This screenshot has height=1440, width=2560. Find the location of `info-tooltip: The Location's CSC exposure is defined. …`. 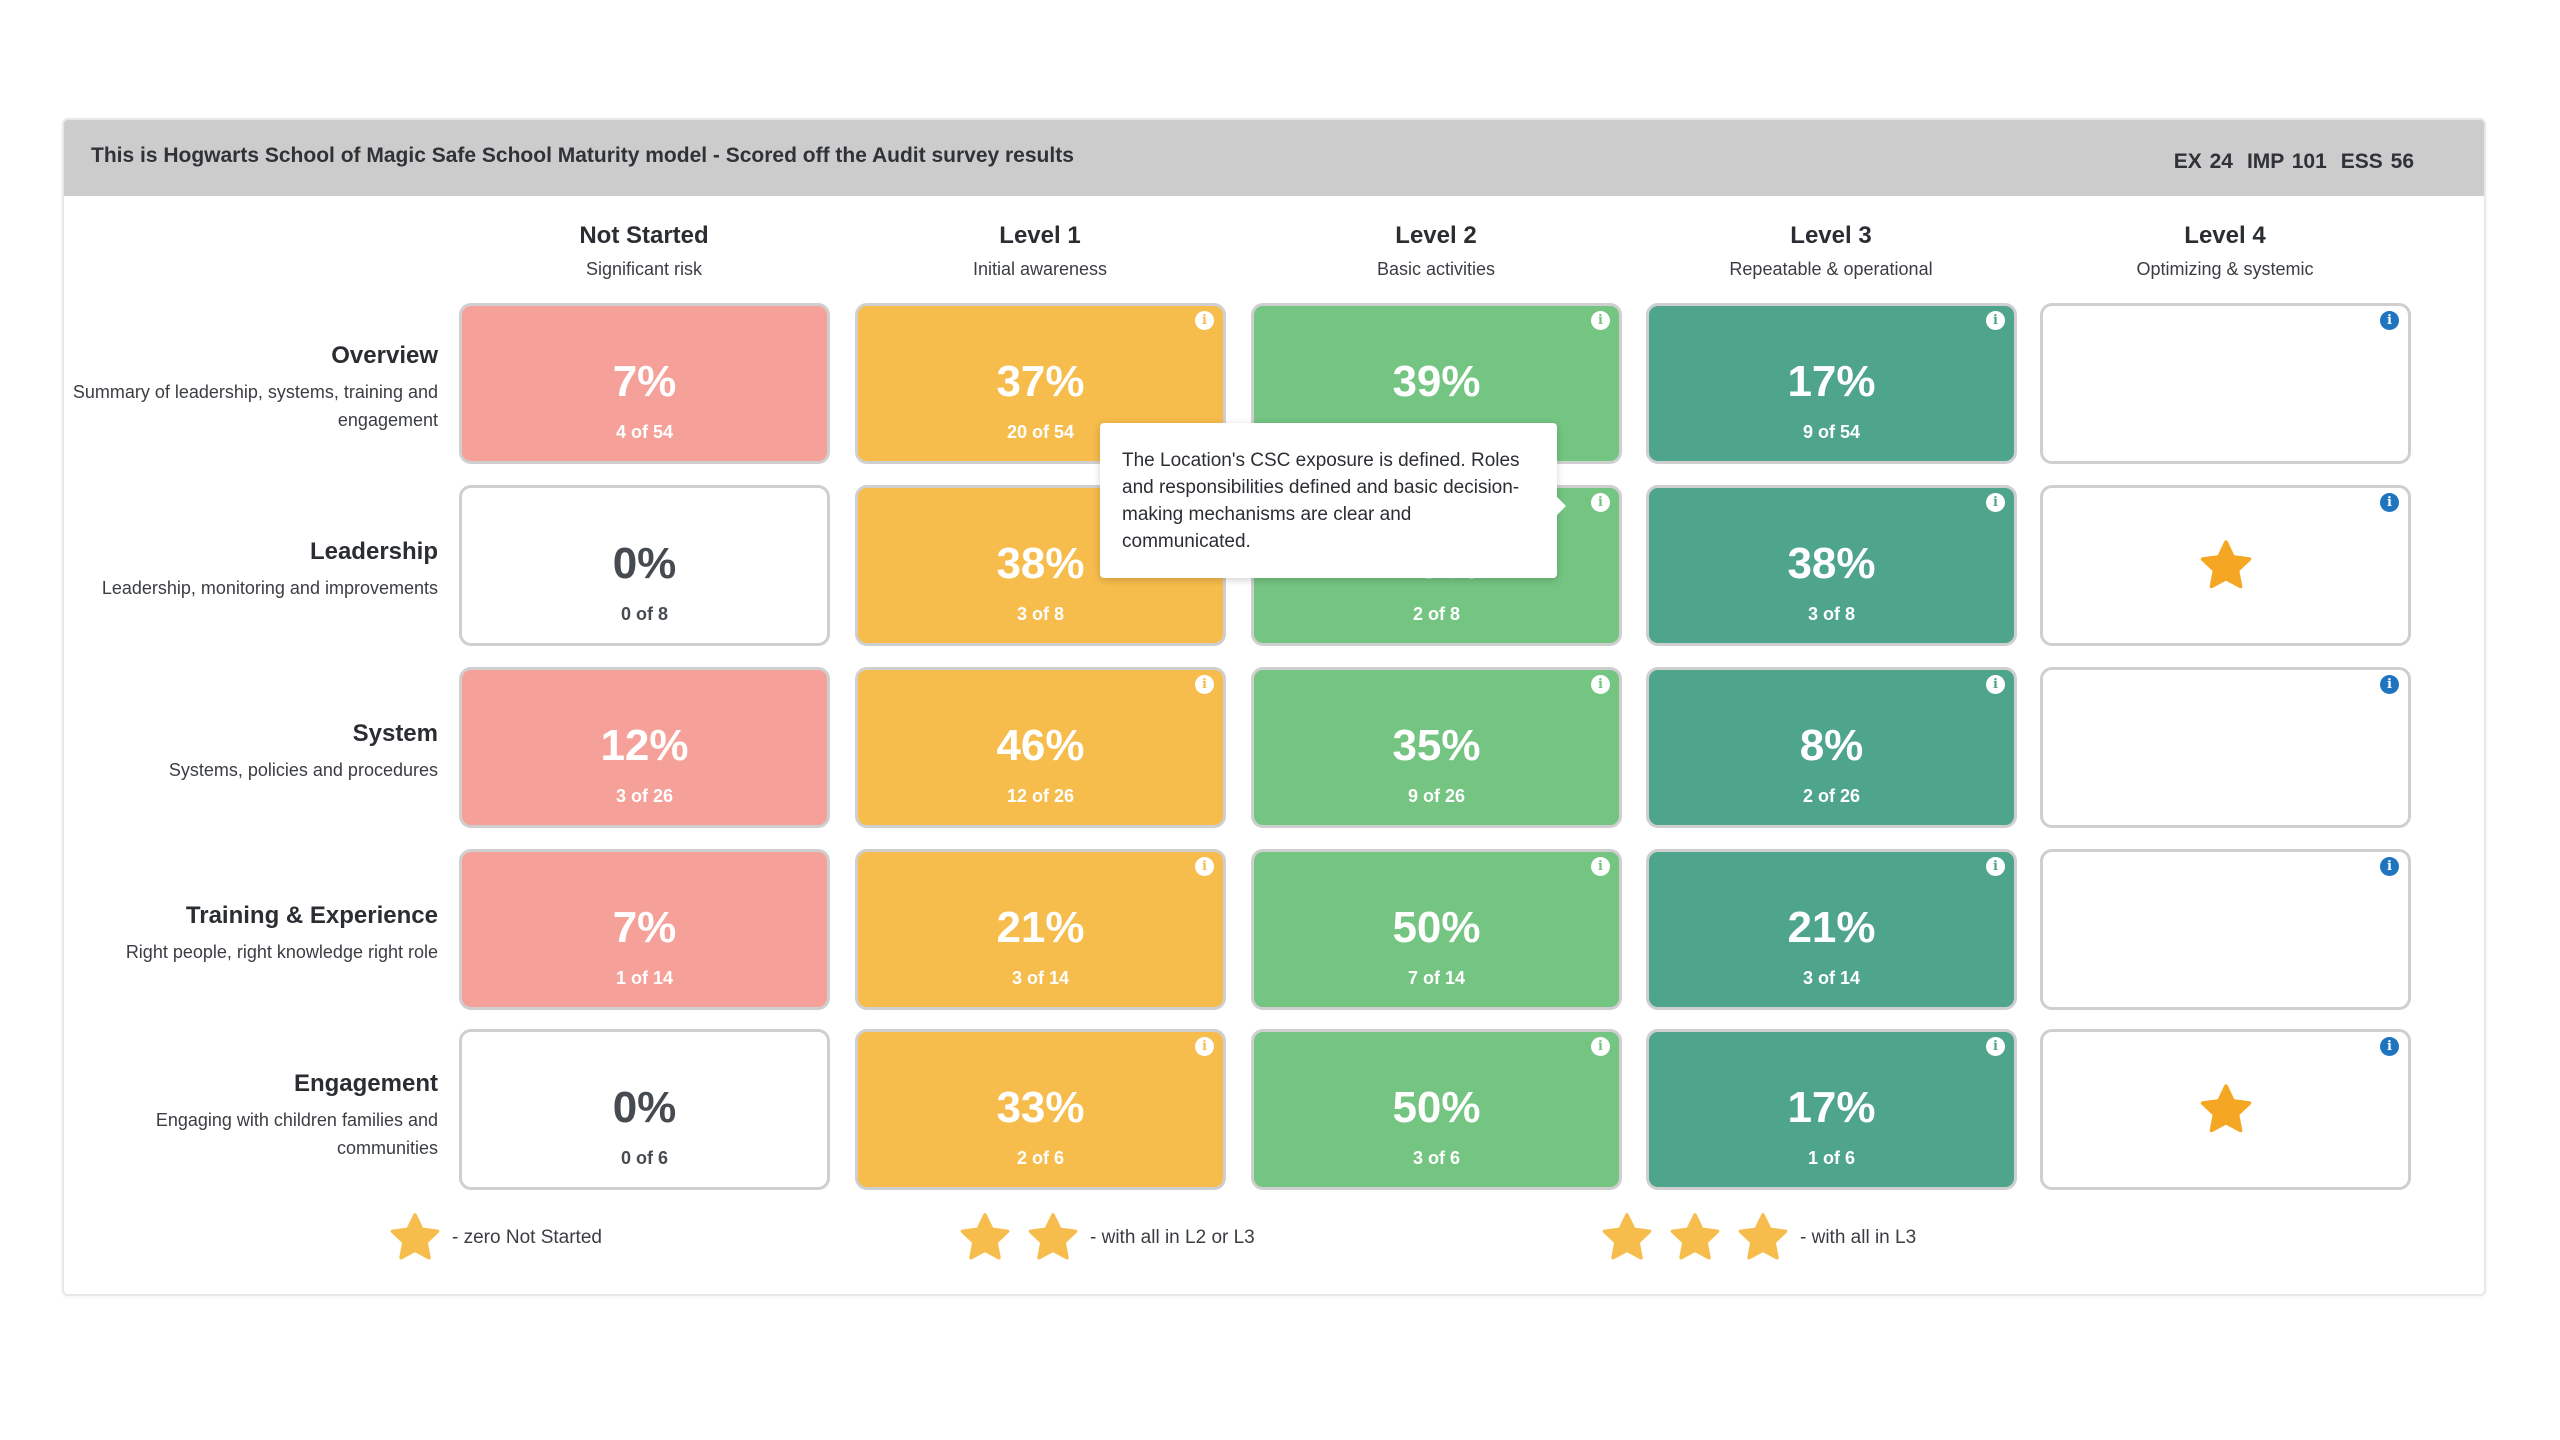

info-tooltip: The Location's CSC exposure is defined. … is located at coordinates (1333, 500).